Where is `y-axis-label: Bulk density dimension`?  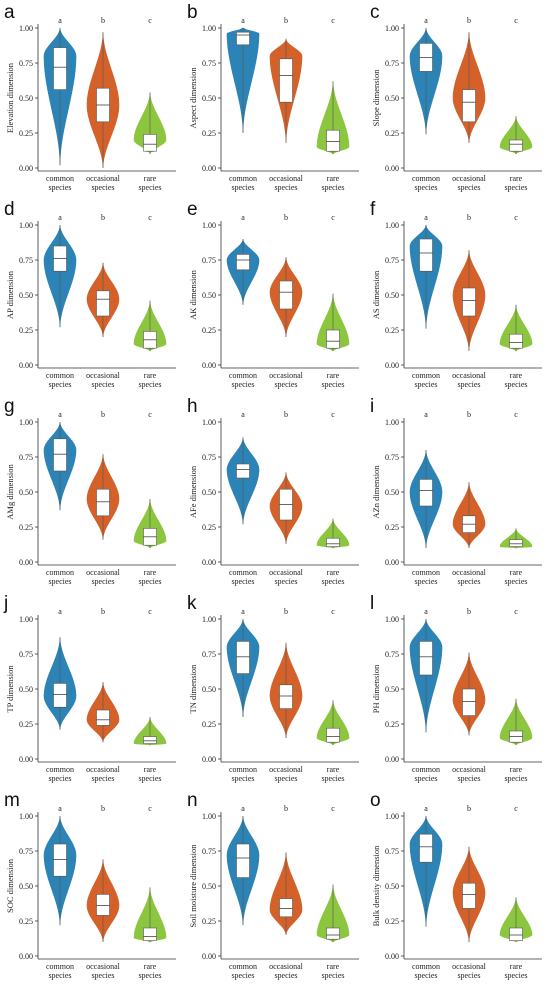 y-axis-label: Bulk density dimension is located at coordinates (376, 886).